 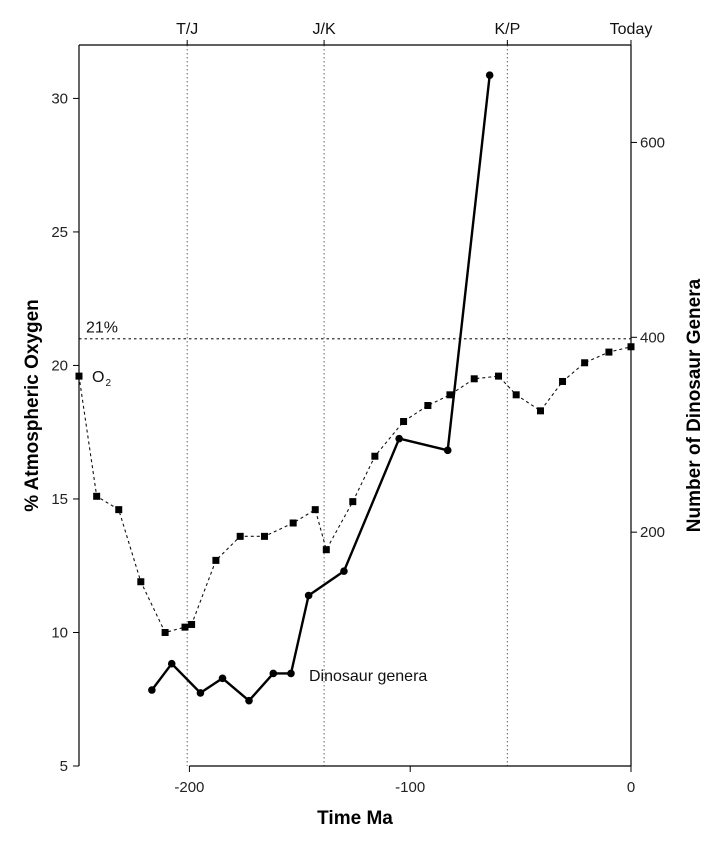 What do you see at coordinates (355, 818) in the screenshot?
I see `x-axis-title: Time Ma` at bounding box center [355, 818].